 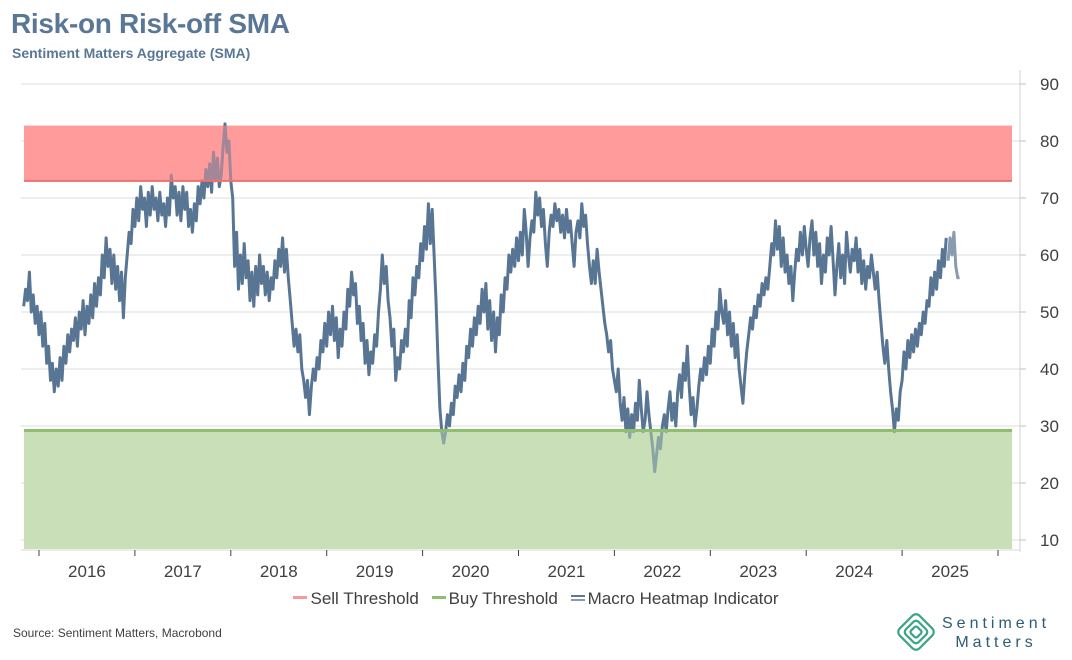 I want to click on legend-item-macro: Macro Heatmap Indicator, so click(x=674, y=599).